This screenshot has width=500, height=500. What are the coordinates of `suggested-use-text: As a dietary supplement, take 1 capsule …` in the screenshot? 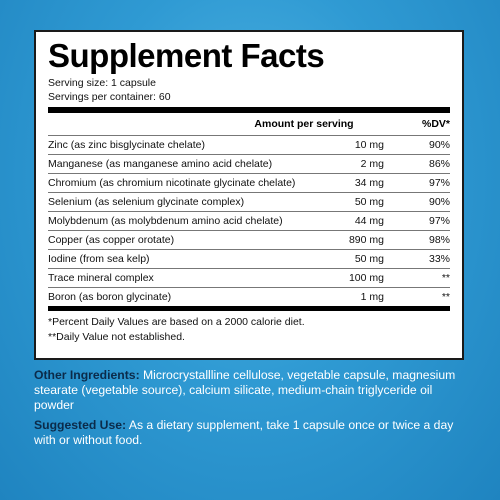 It's located at (244, 432).